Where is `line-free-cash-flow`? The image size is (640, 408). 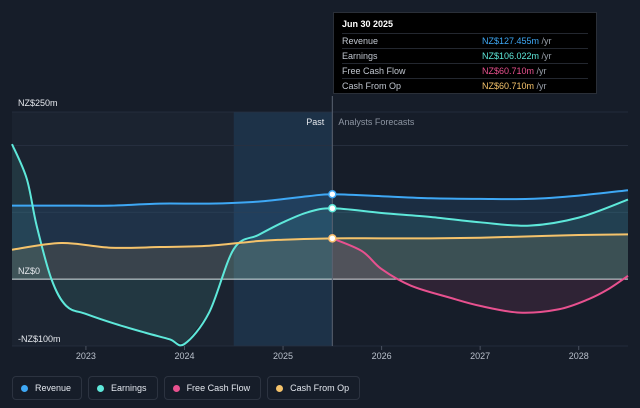
line-free-cash-flow is located at coordinates (480, 275).